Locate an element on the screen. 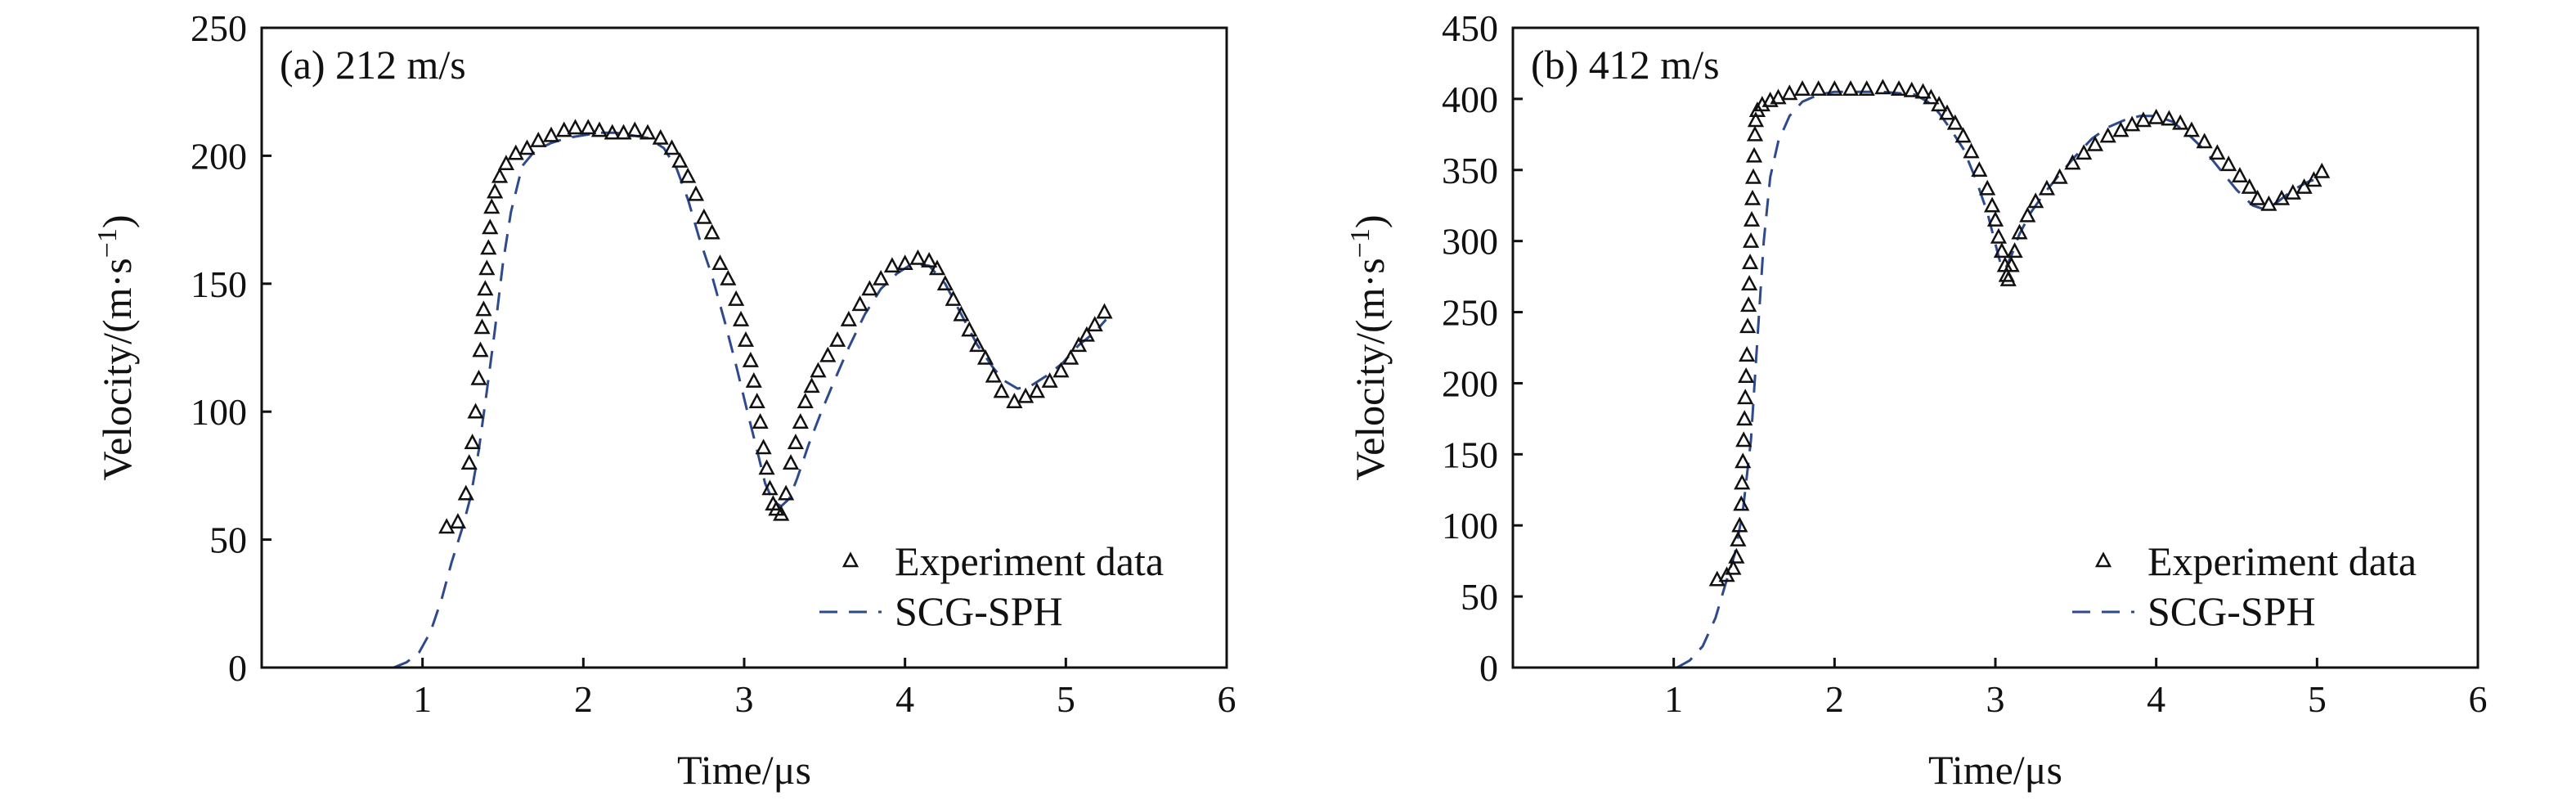 This screenshot has height=805, width=2576. y-axis-label-b-main: Velocity/(m·s is located at coordinates (1370, 369).